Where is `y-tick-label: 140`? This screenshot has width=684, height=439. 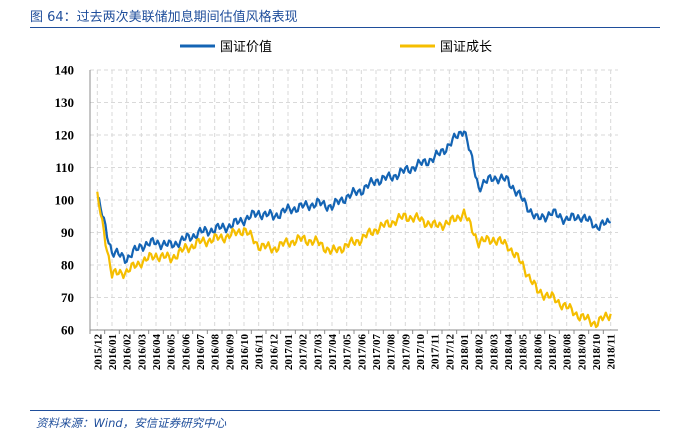 y-tick-label: 140 is located at coordinates (65, 70).